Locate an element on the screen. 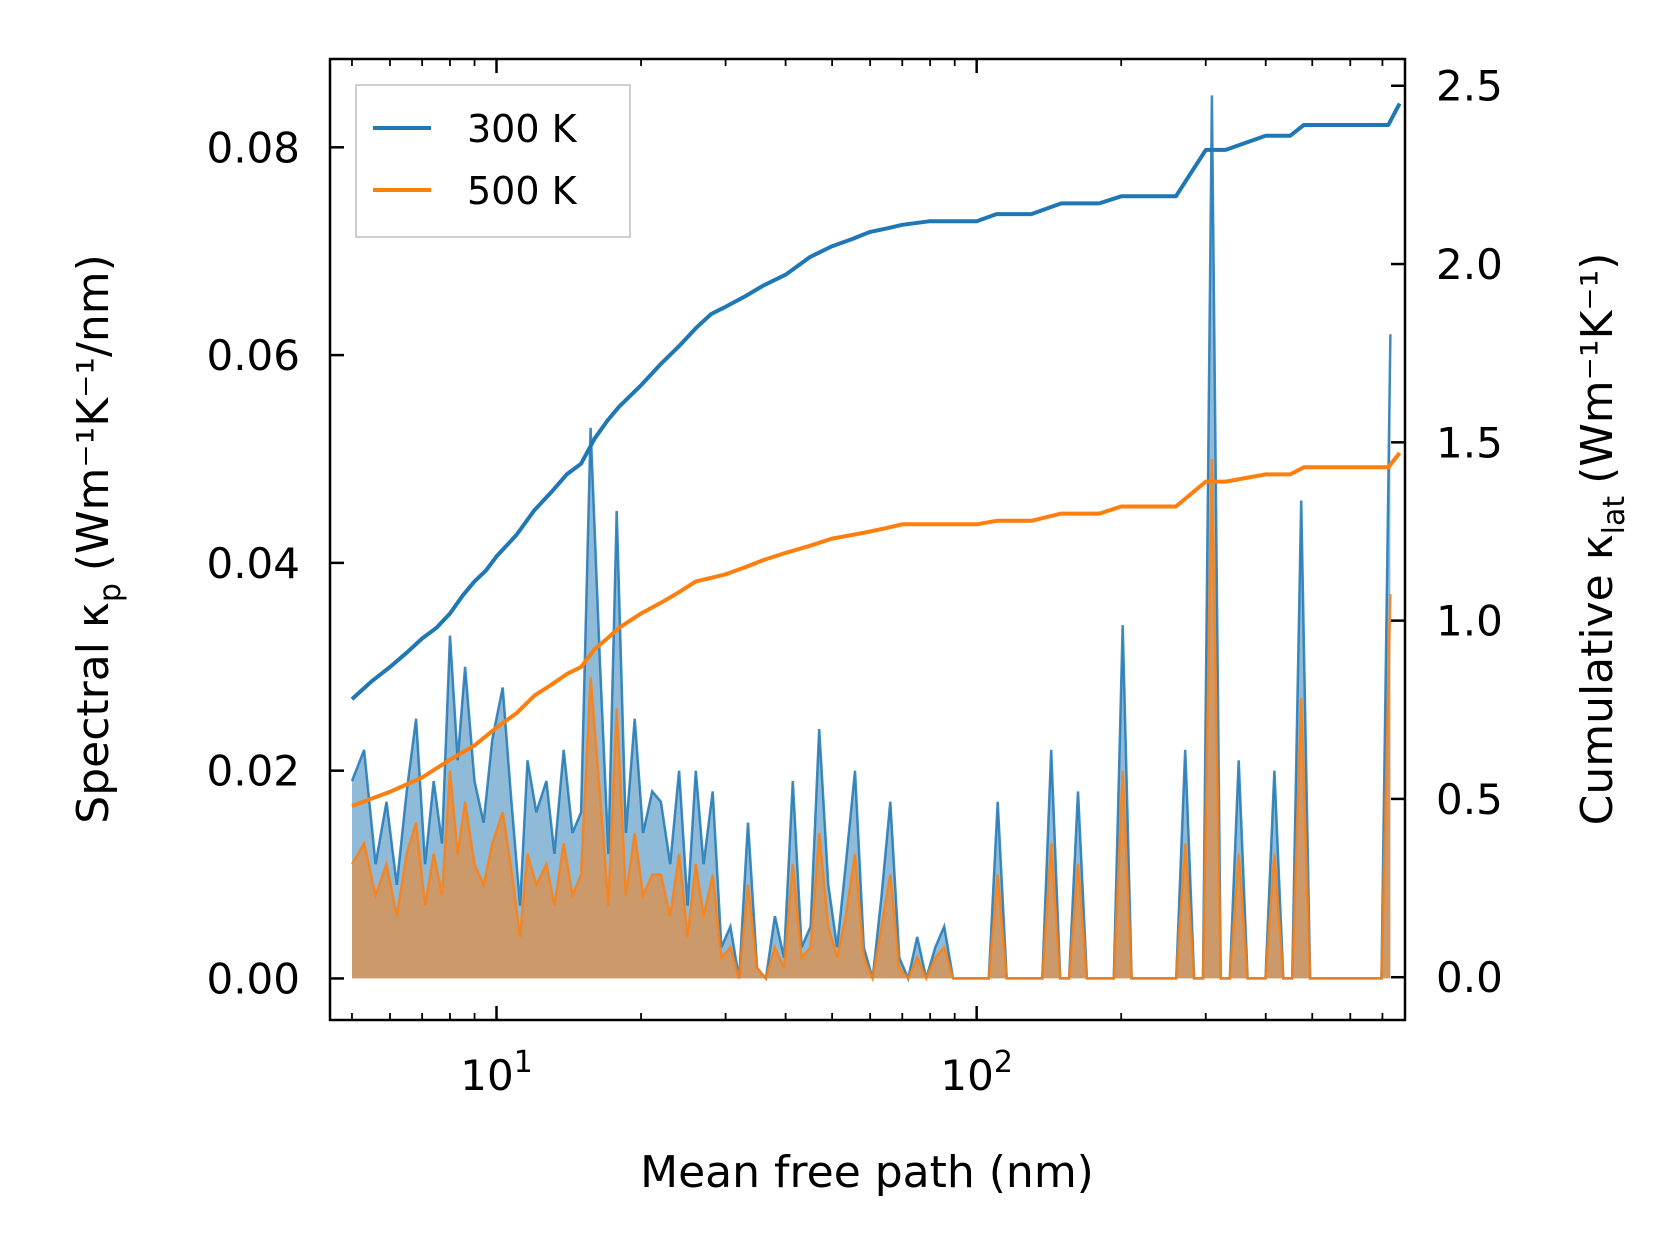 The height and width of the screenshot is (1254, 1679). x-axis-label: Mean free path (nm) is located at coordinates (867, 1172).